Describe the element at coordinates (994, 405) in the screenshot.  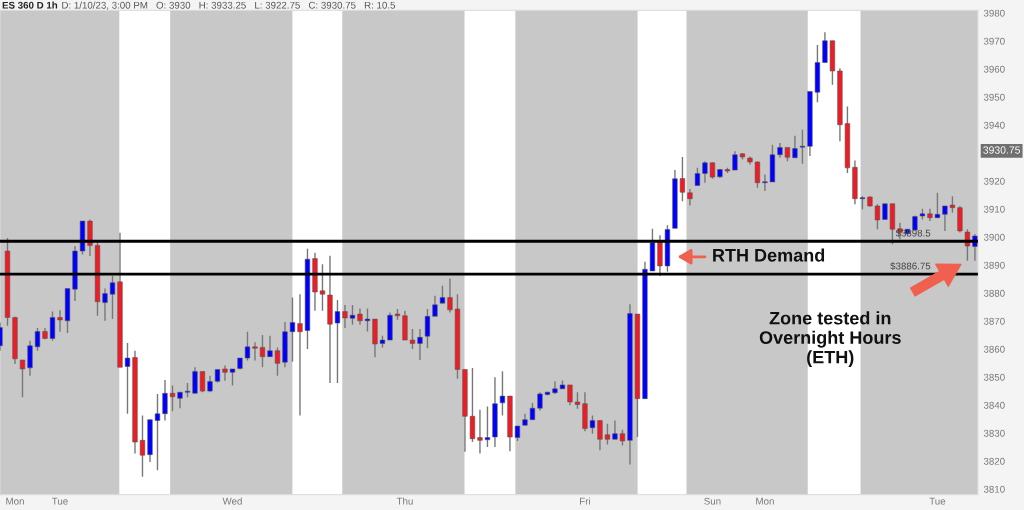
I see `y-tick-label: 3840` at that location.